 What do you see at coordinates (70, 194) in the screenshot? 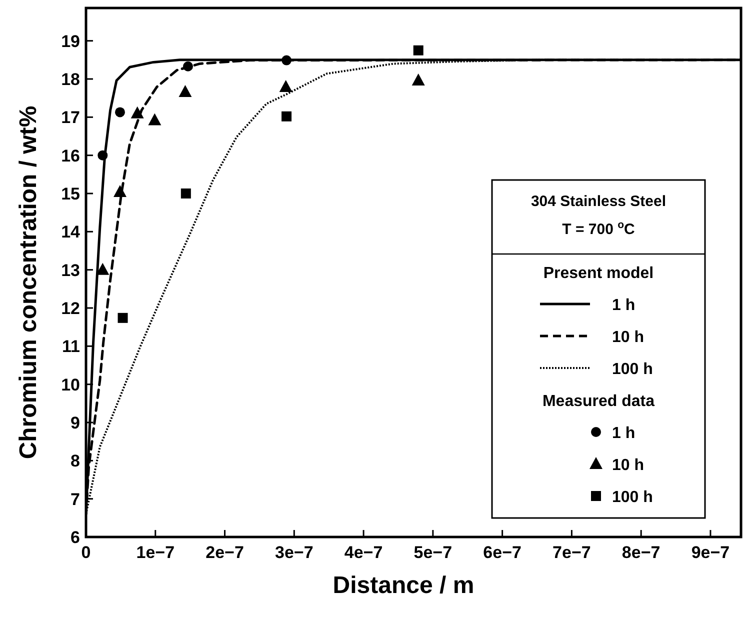
I see `y-tick-label: 15` at bounding box center [70, 194].